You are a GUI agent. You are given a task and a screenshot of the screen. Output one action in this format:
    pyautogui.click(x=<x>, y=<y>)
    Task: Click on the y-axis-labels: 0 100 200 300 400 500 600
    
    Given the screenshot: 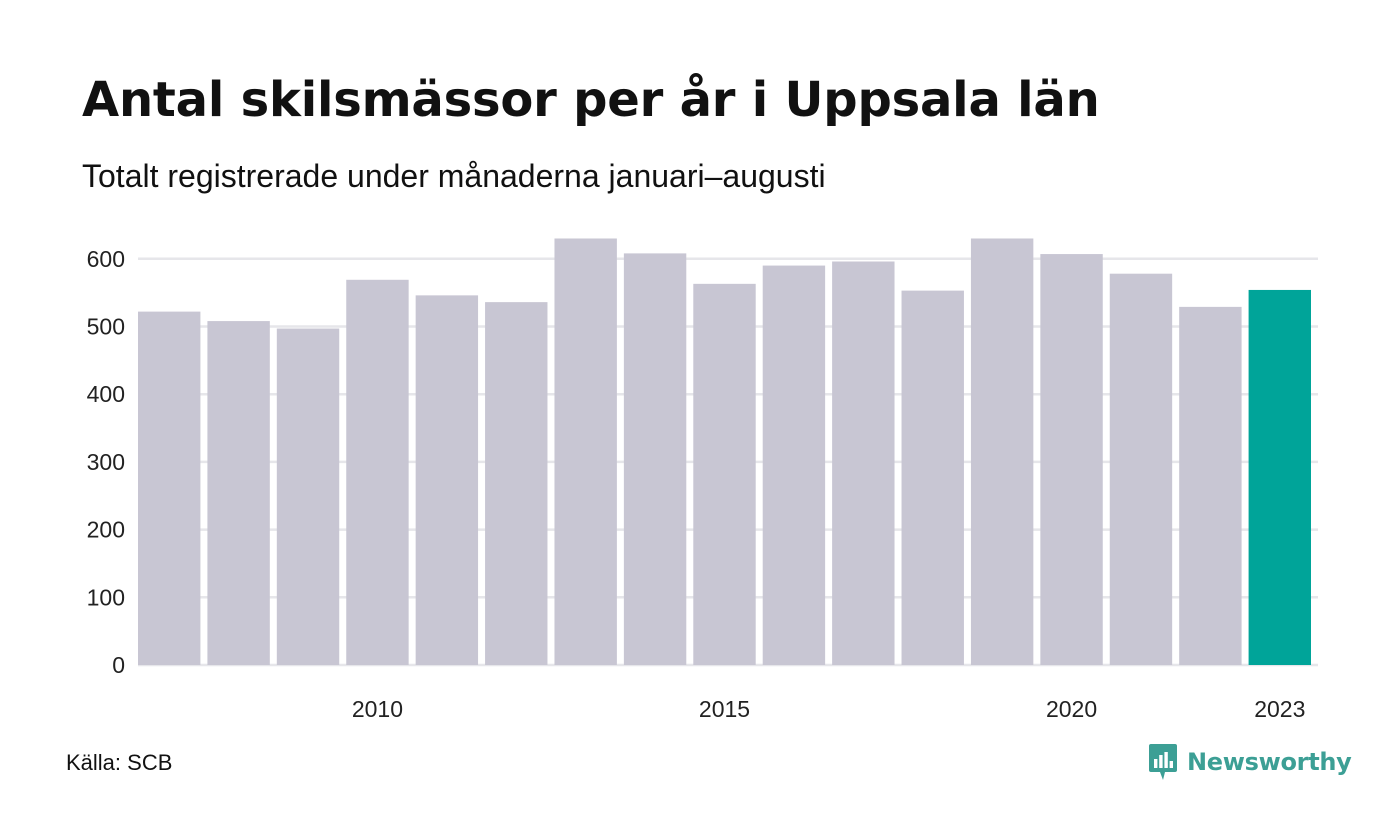 What is the action you would take?
    pyautogui.click(x=106, y=462)
    